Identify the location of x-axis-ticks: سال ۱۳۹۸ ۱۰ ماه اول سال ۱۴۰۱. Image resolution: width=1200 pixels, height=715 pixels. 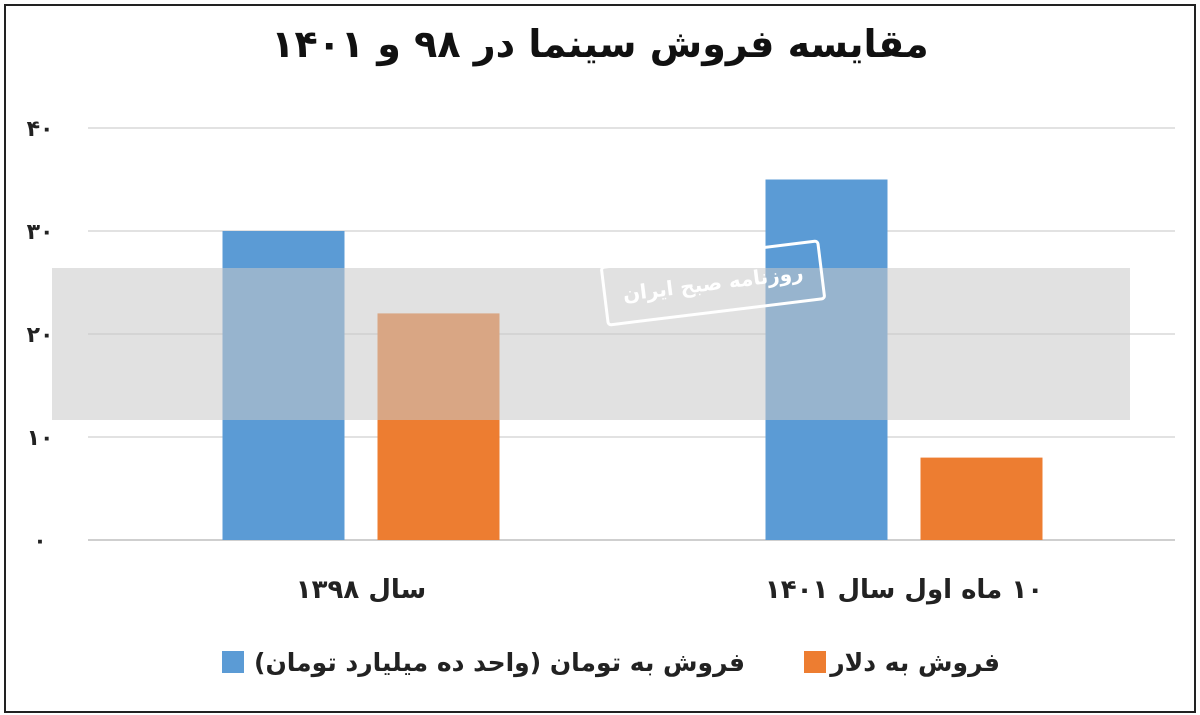
(669, 590).